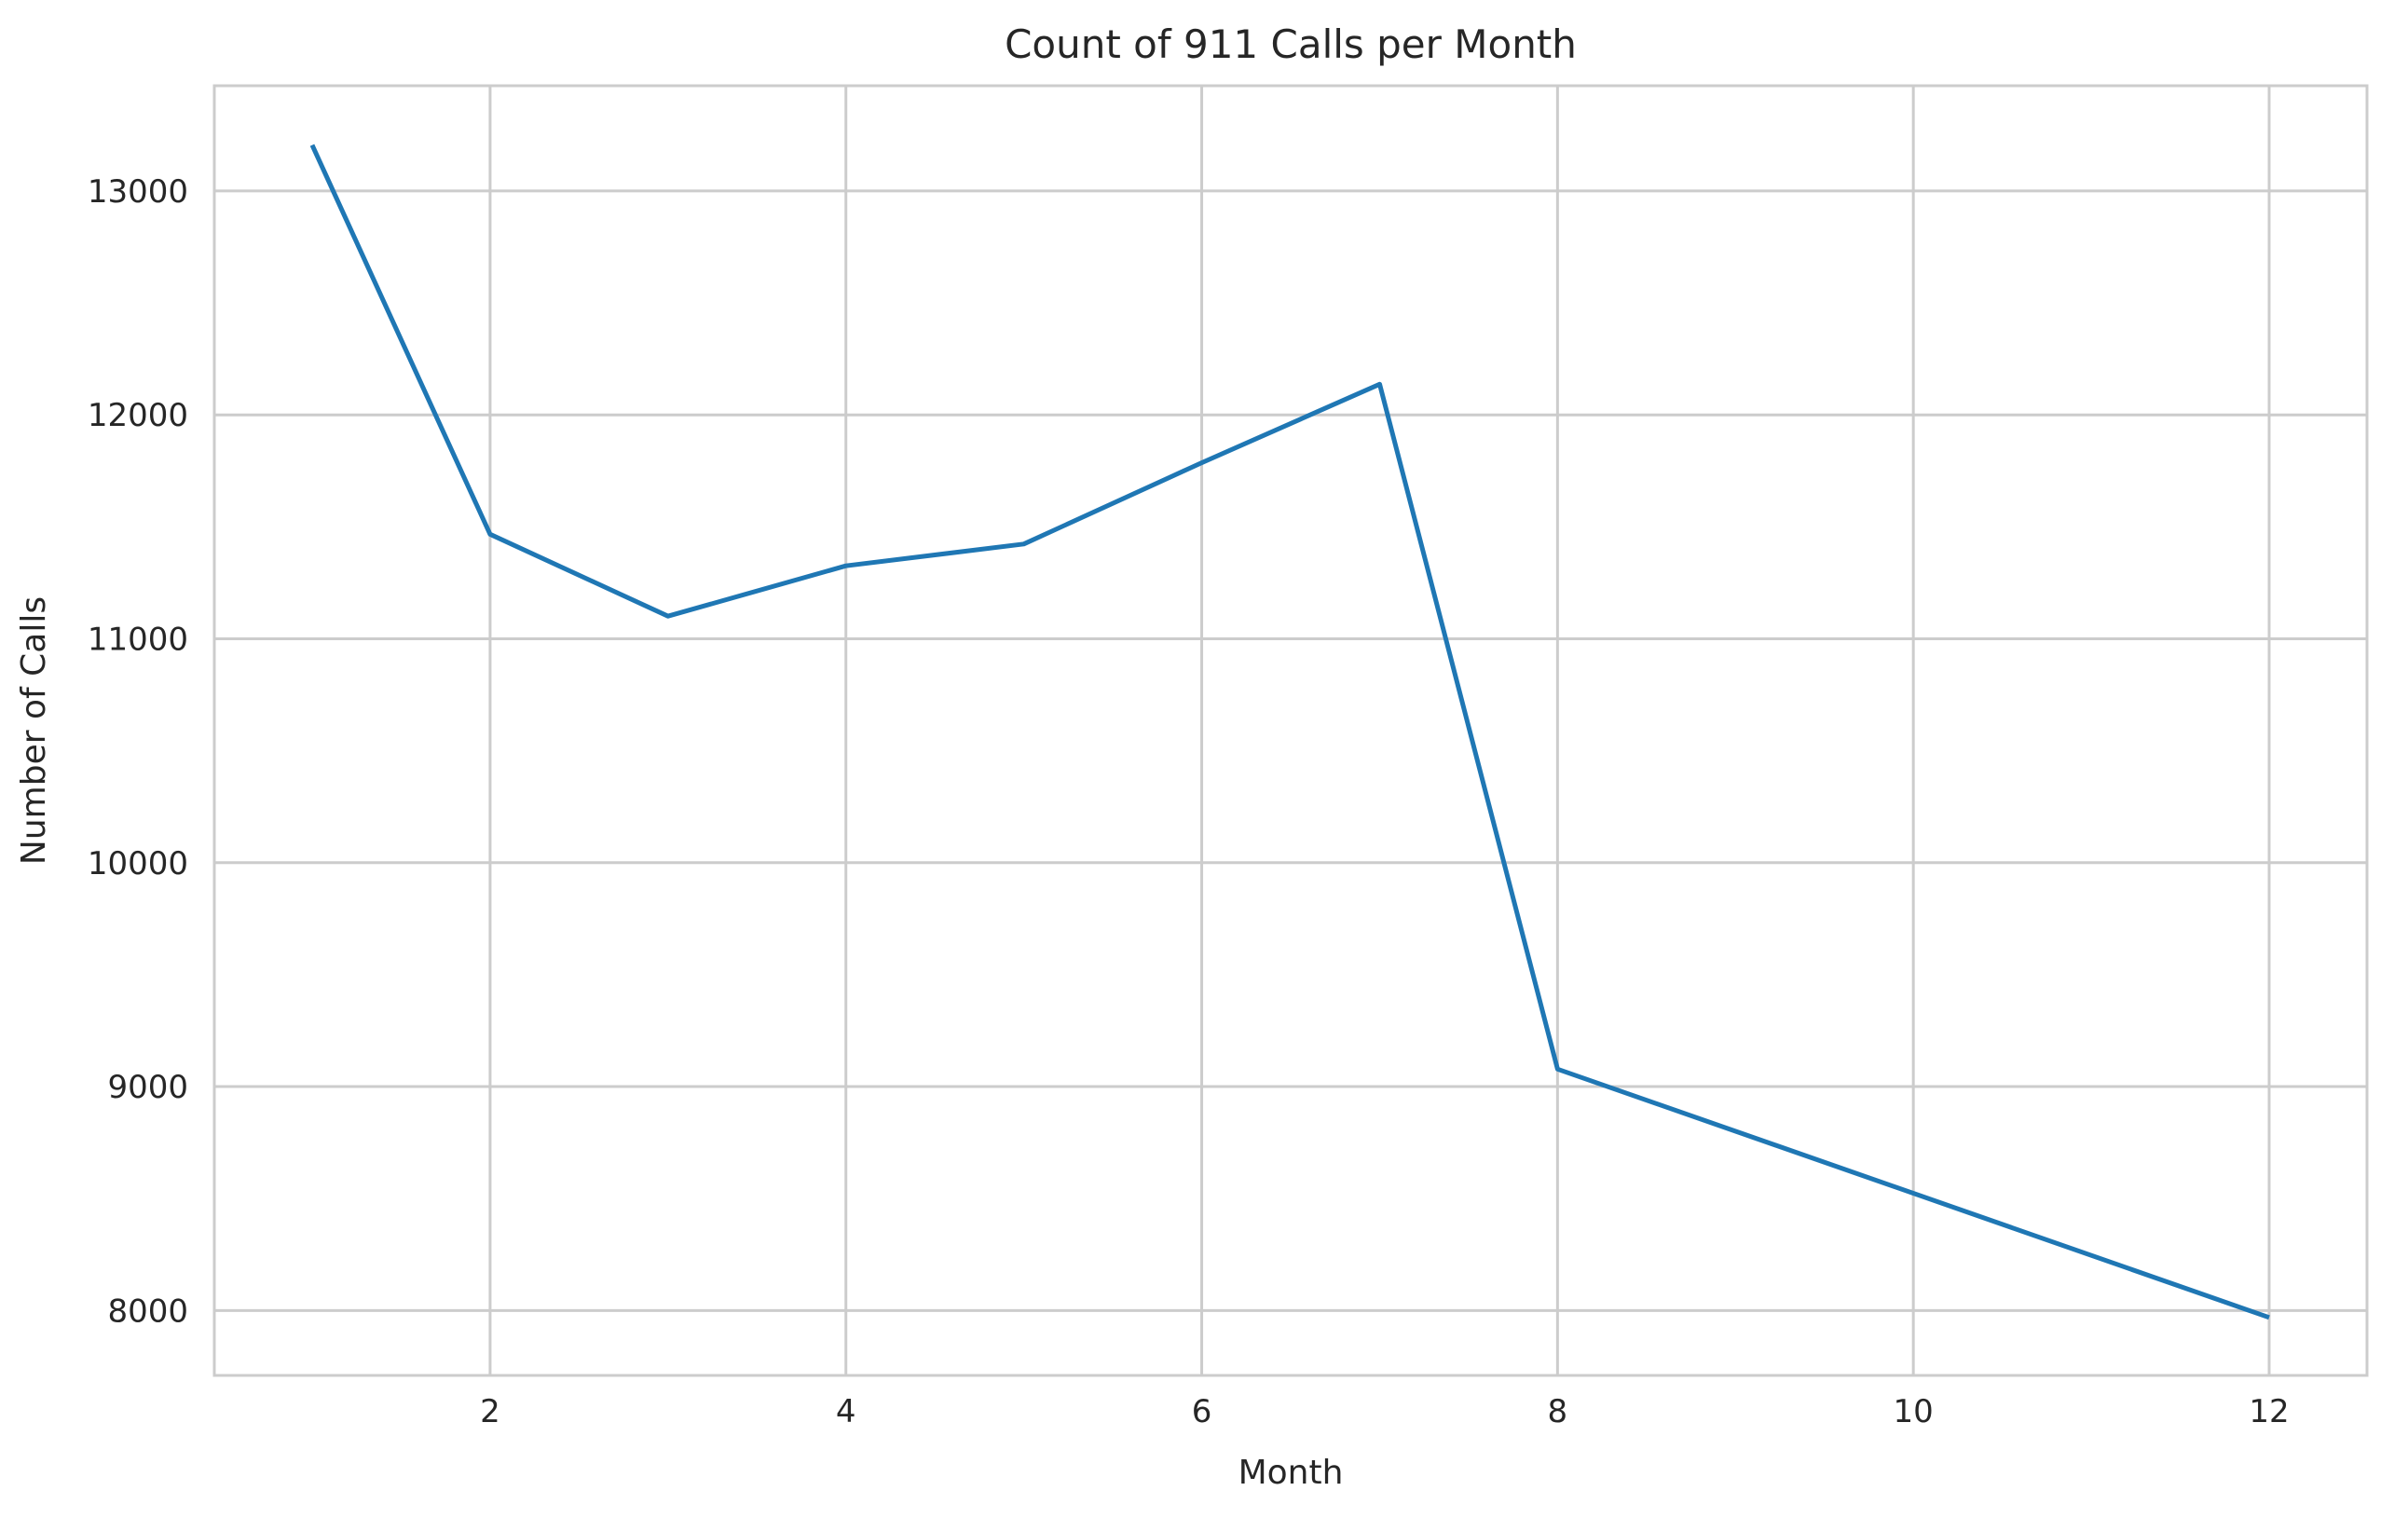 Image resolution: width=2408 pixels, height=1518 pixels. What do you see at coordinates (490, 1411) in the screenshot?
I see `x-tick-label: 2` at bounding box center [490, 1411].